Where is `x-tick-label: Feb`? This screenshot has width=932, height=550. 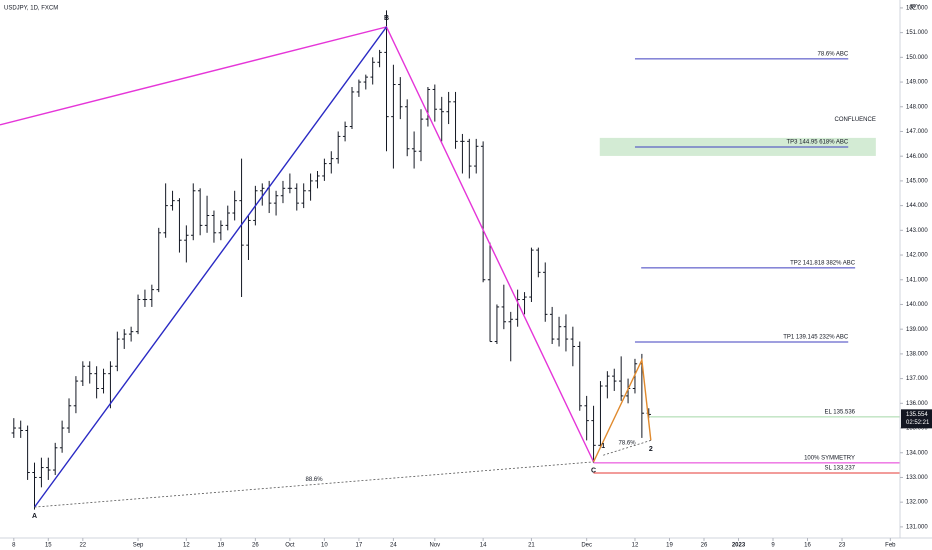
x-tick-label: Feb is located at coordinates (890, 546).